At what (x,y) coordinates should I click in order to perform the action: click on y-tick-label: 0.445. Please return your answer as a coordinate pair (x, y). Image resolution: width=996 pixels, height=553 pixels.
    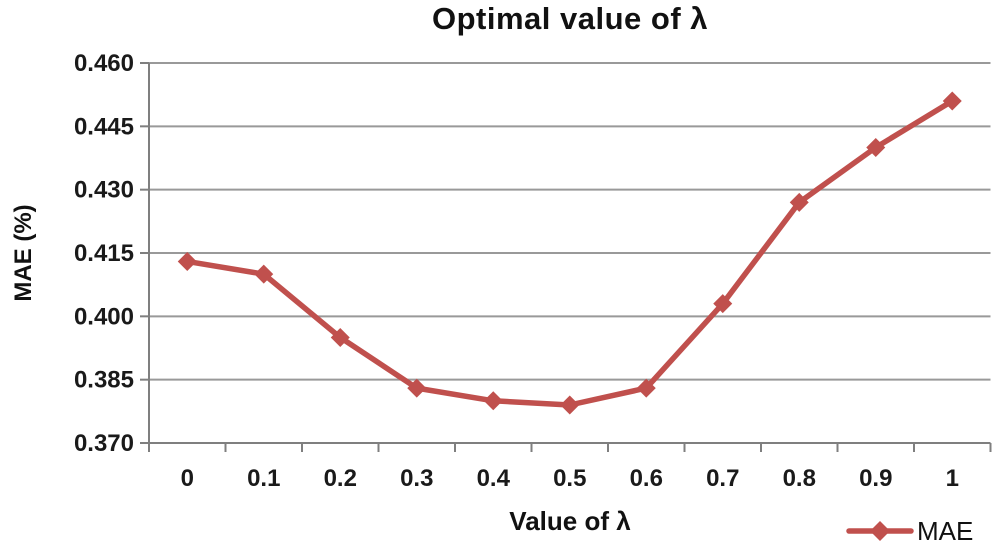
    Looking at the image, I should click on (104, 126).